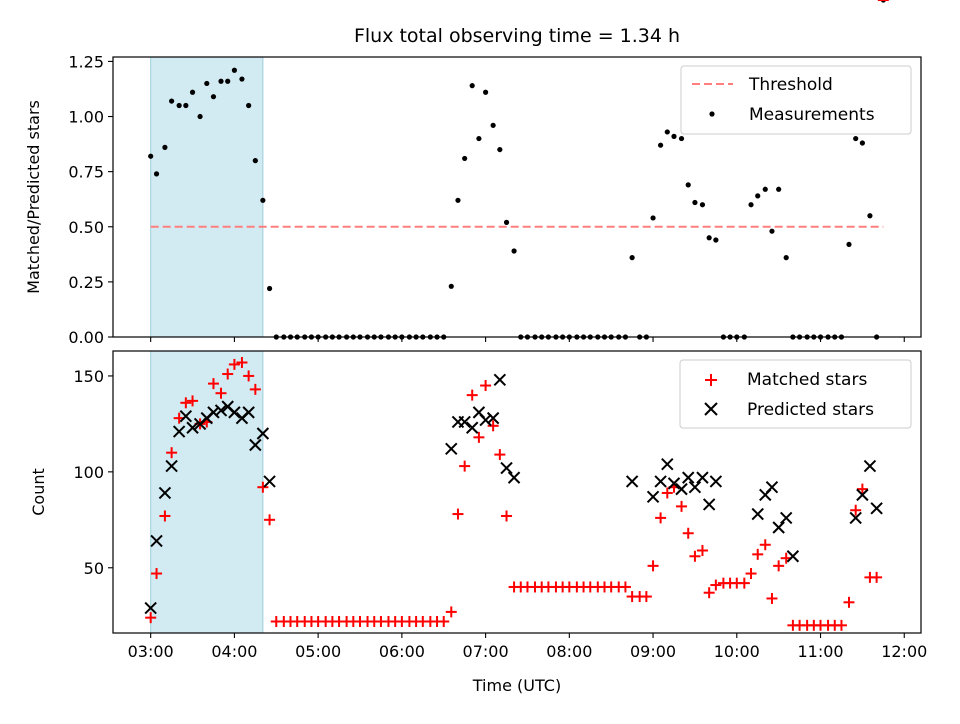 Image resolution: width=960 pixels, height=724 pixels. I want to click on predicted-stars-legend-label: Predicted stars, so click(810, 410).